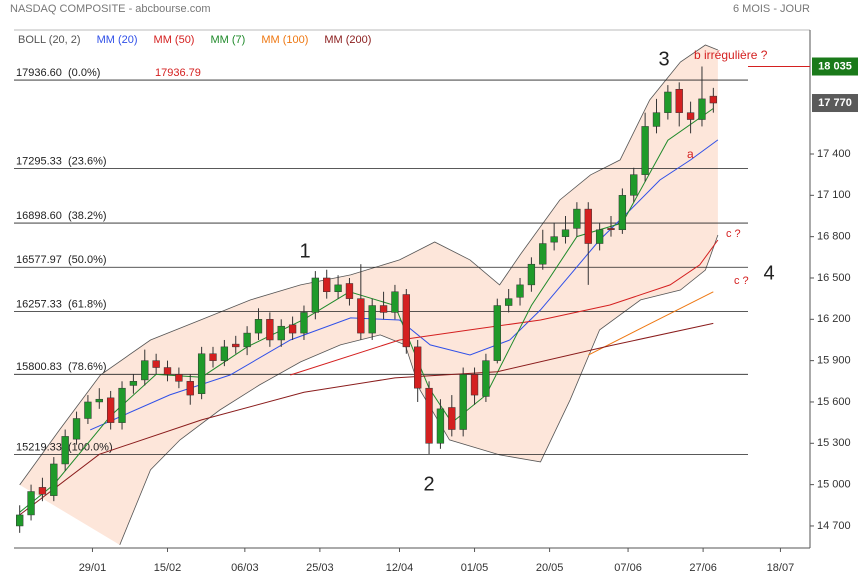 The image size is (860, 580). Describe the element at coordinates (834, 361) in the screenshot. I see `y-tick-label: 15 900` at that location.